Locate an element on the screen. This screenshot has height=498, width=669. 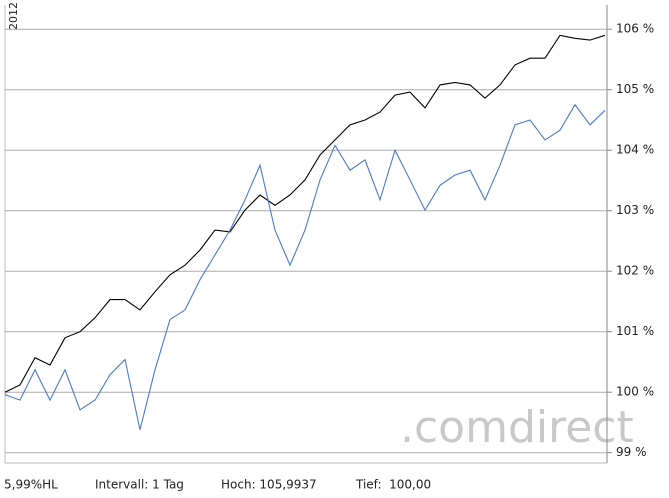
y-tick-label: 103 % is located at coordinates (635, 210).